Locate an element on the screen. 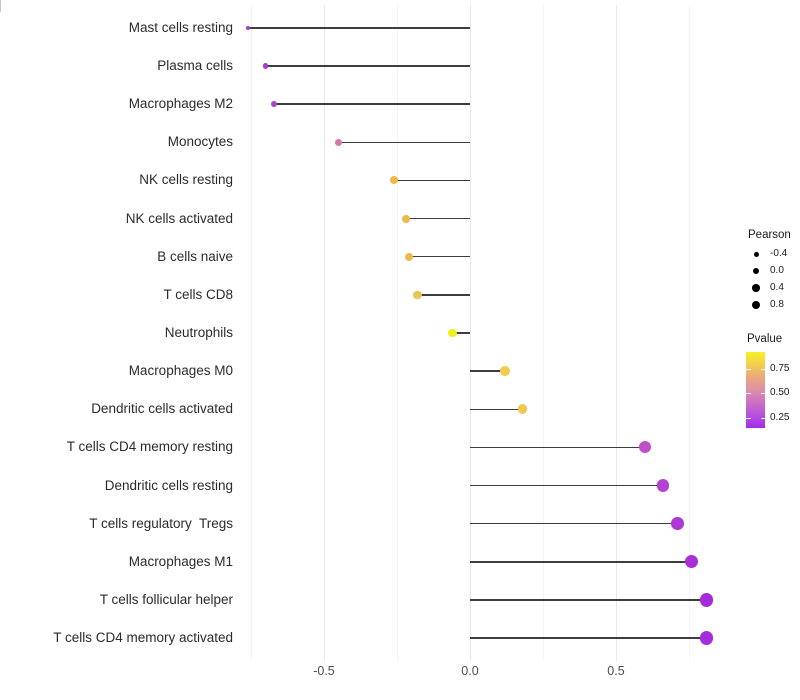 This screenshot has height=700, width=800. y-axis-label: Monocytes is located at coordinates (200, 142).